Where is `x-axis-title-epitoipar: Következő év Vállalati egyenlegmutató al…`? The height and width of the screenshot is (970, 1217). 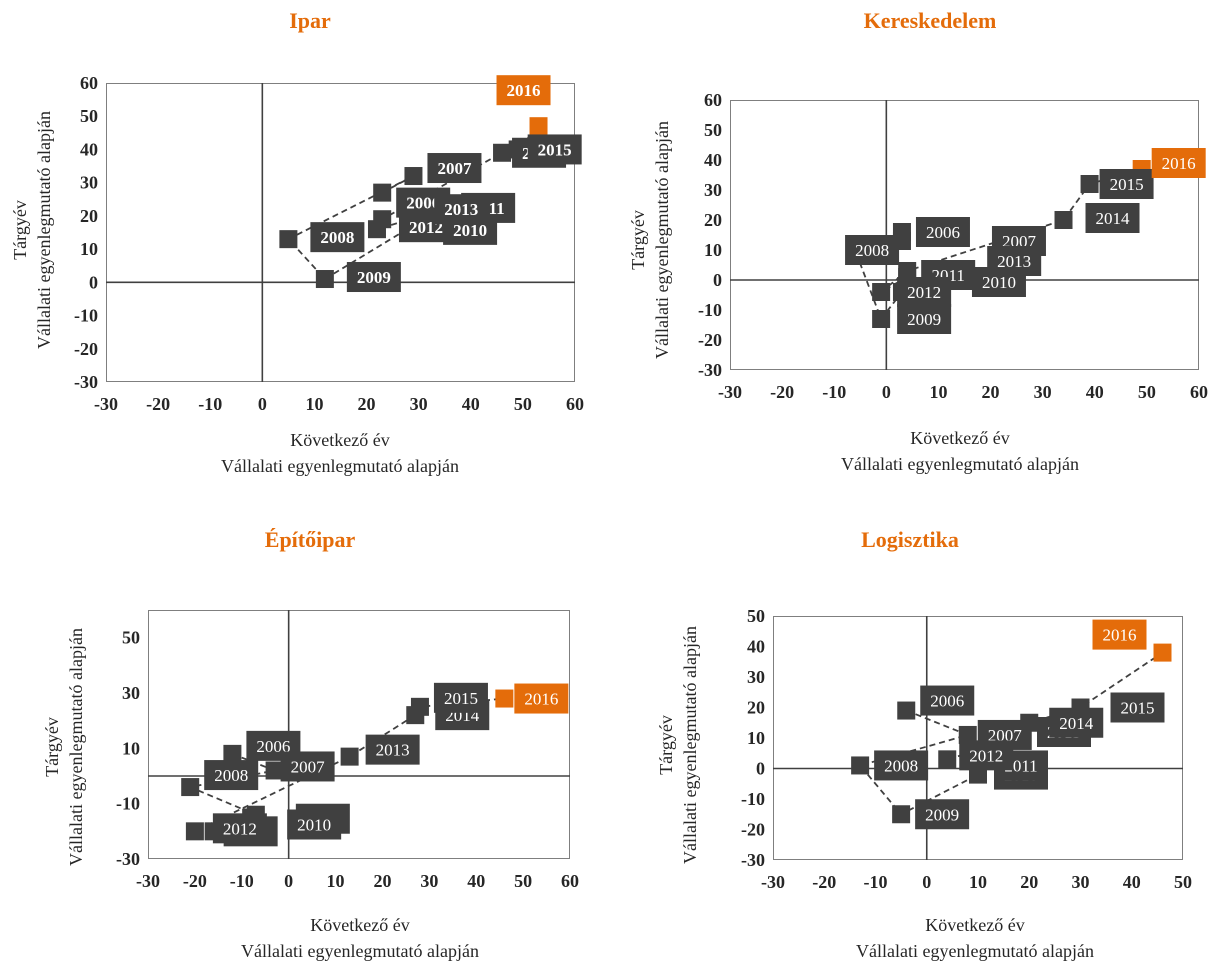 x-axis-title-epitoipar: Következő év Vállalati egyenlegmutató al… is located at coordinates (360, 938).